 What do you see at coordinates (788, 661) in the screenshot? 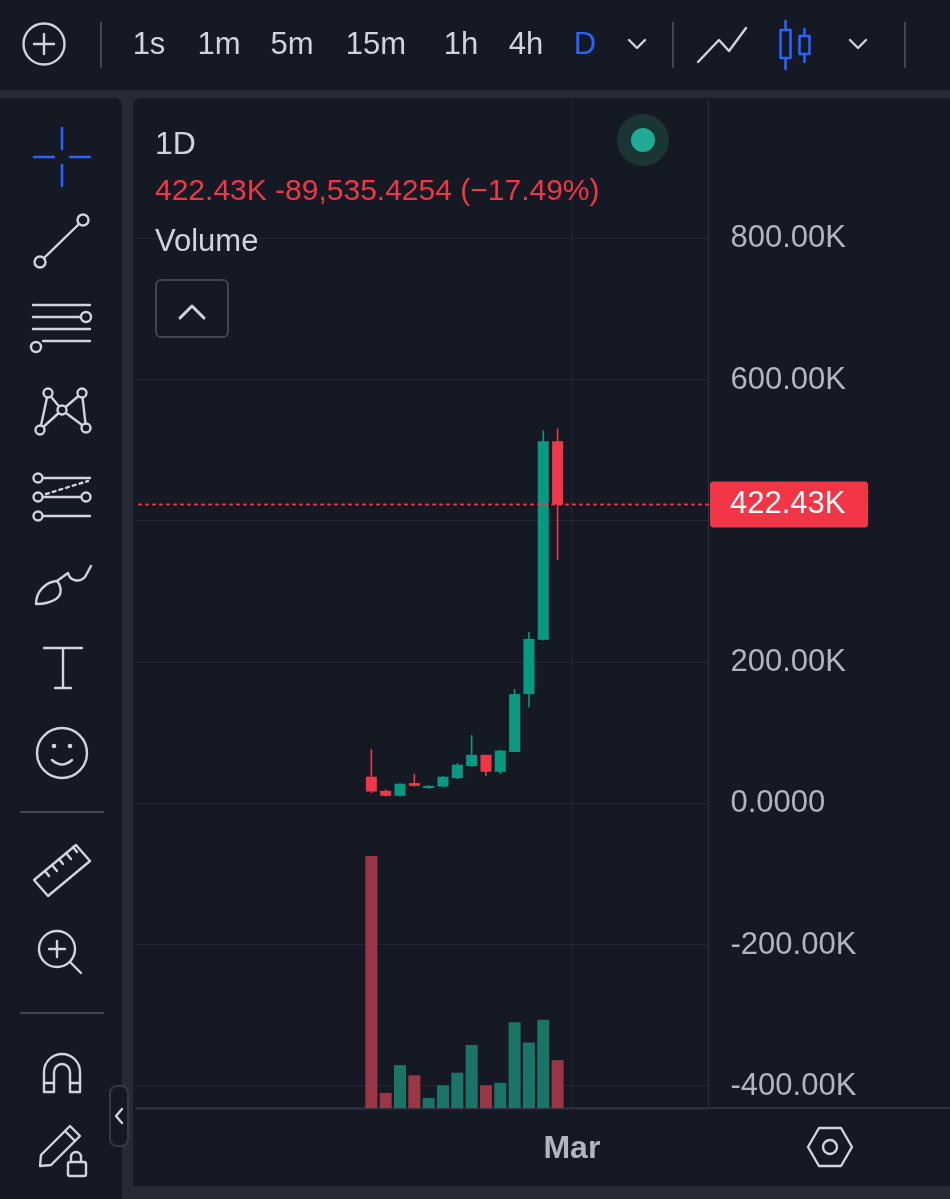
I see `y-tick-label: 200.00K` at bounding box center [788, 661].